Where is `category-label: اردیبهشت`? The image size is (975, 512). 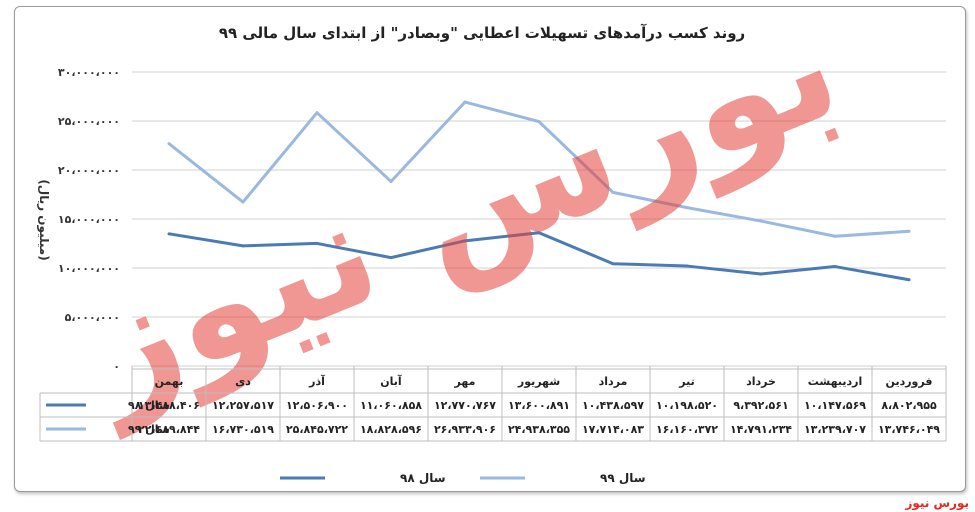 category-label: اردیبهشت is located at coordinates (835, 381).